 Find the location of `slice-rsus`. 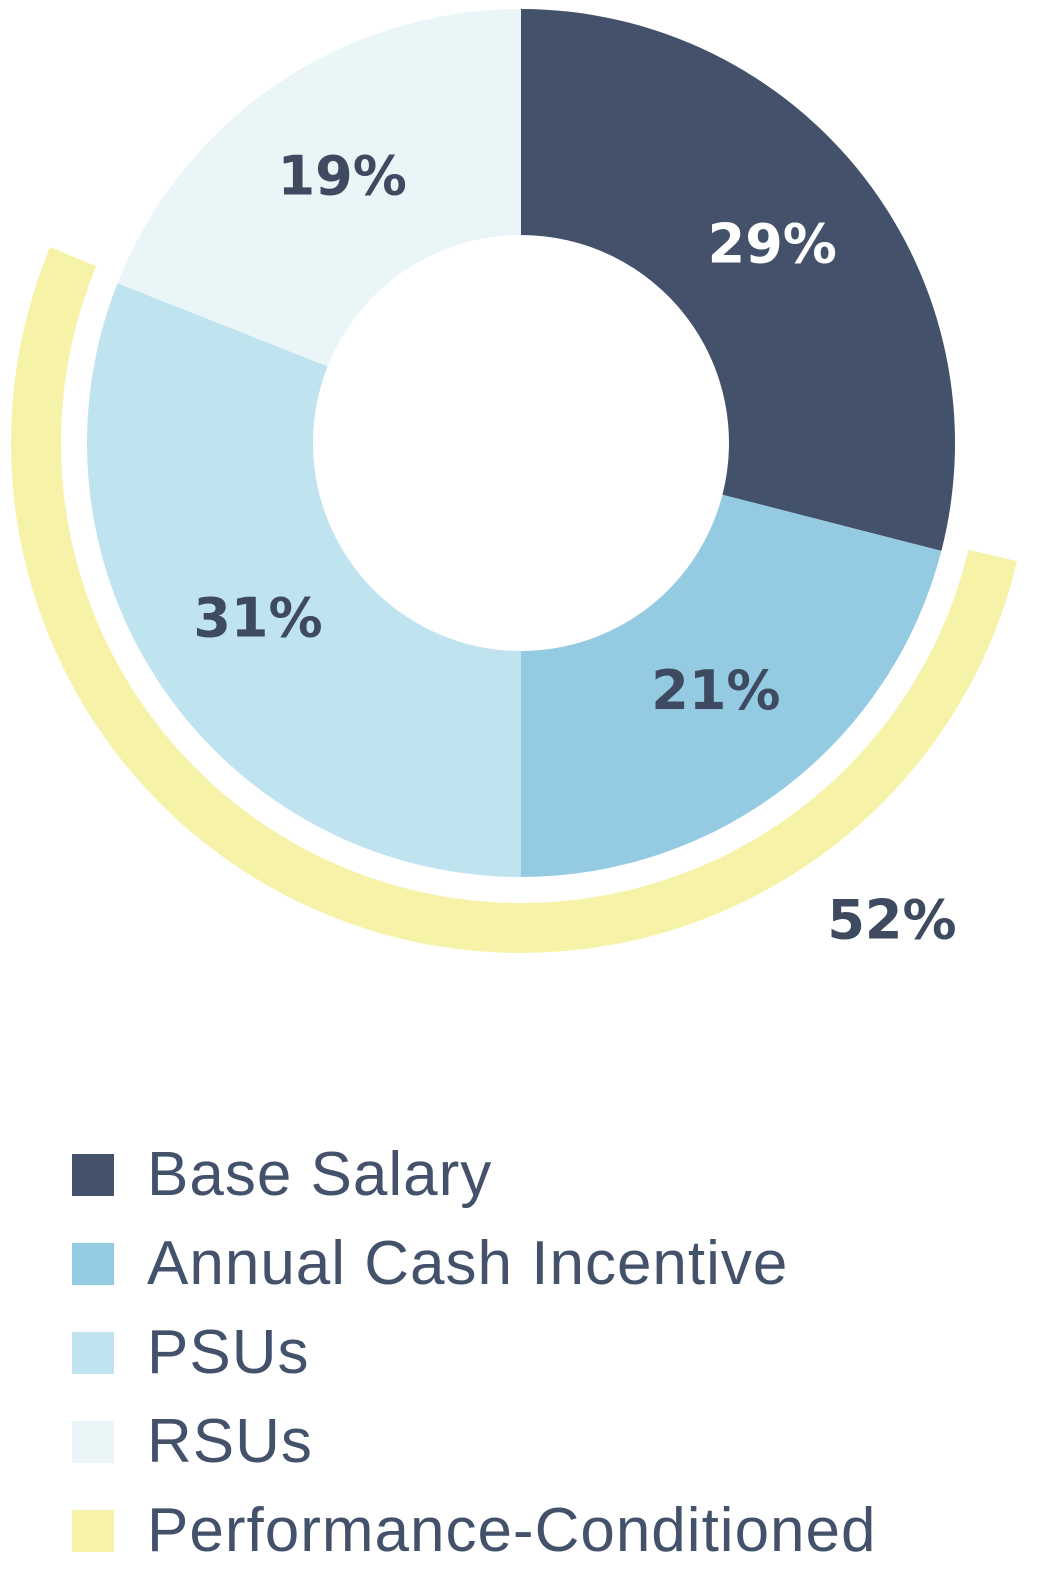

slice-rsus is located at coordinates (319, 188).